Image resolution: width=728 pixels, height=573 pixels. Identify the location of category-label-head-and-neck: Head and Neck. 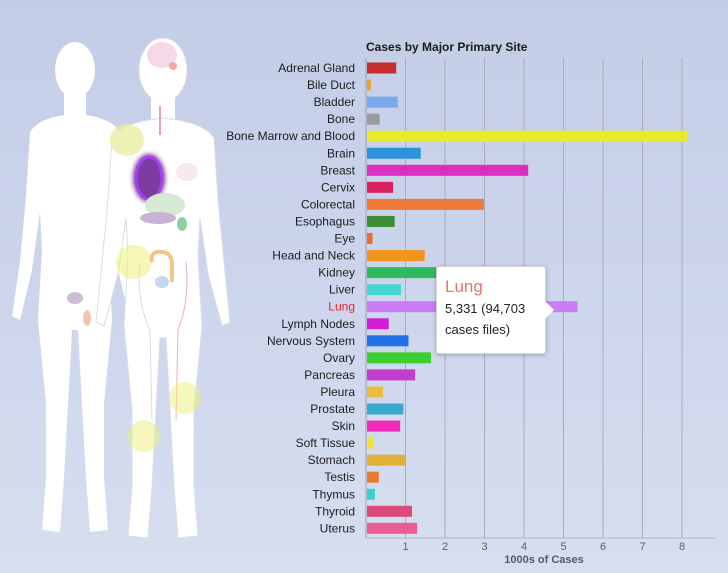
(314, 256).